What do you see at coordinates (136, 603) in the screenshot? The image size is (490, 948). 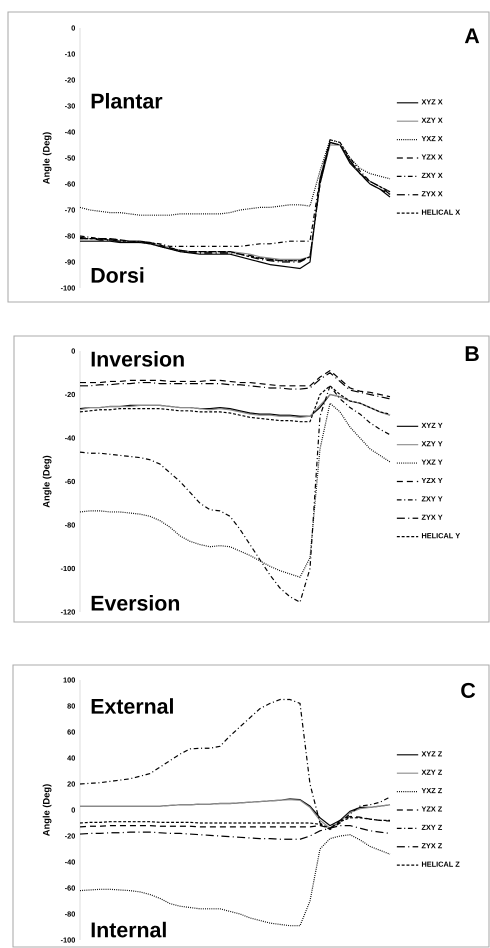 I see `annotation: Eversion` at bounding box center [136, 603].